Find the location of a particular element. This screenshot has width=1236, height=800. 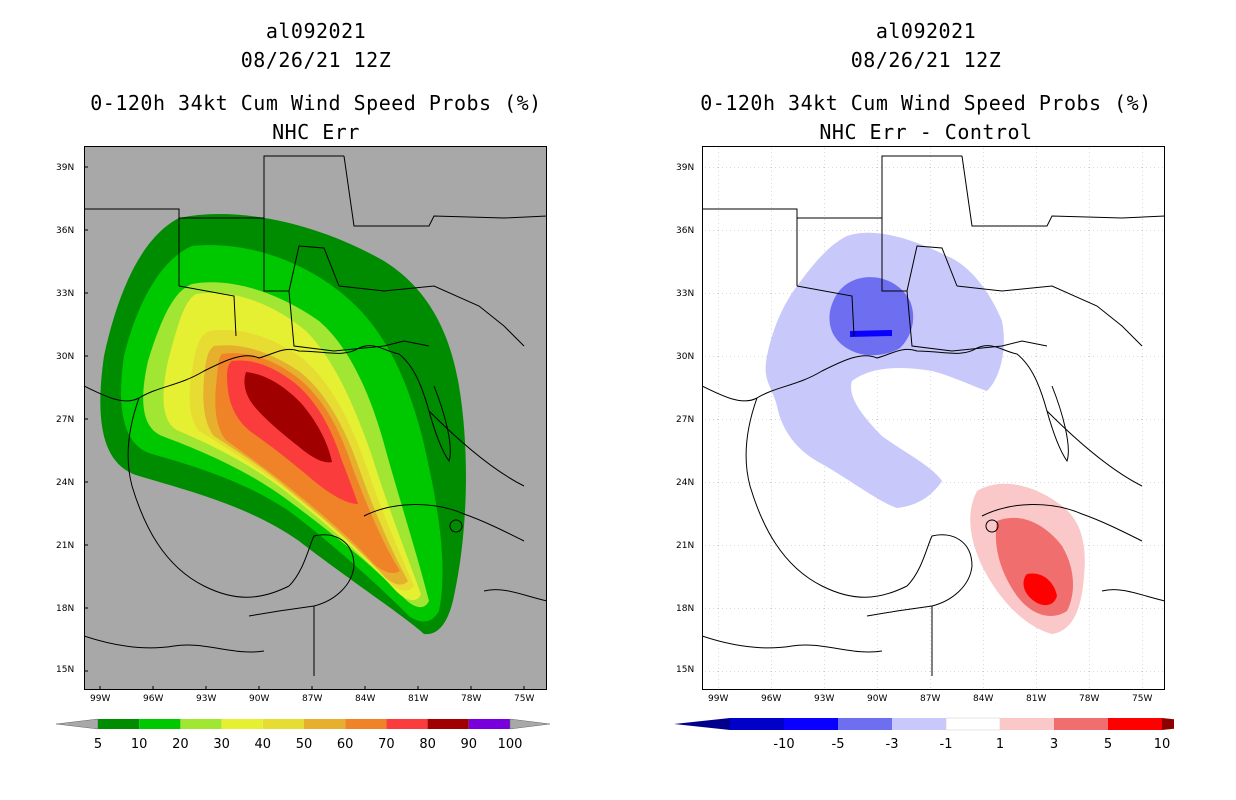

right-subtitle: NHC Err - Control is located at coordinates (926, 132).